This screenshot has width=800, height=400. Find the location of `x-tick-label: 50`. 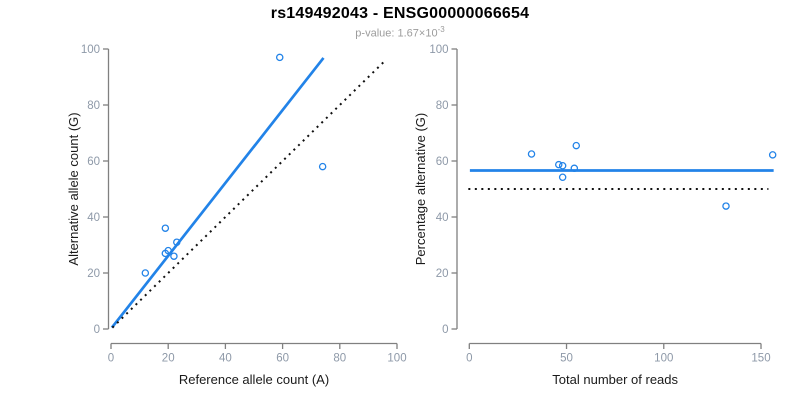

x-tick-label: 50 is located at coordinates (566, 359).